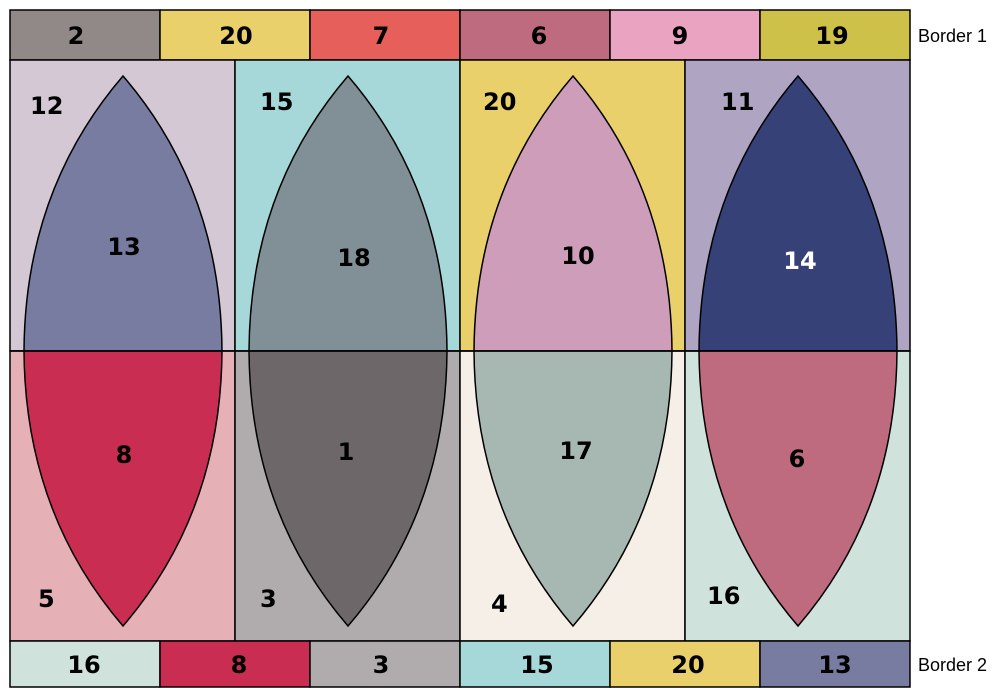 The image size is (1008, 688). What do you see at coordinates (573, 489) in the screenshot?
I see `petal-3-bottom` at bounding box center [573, 489].